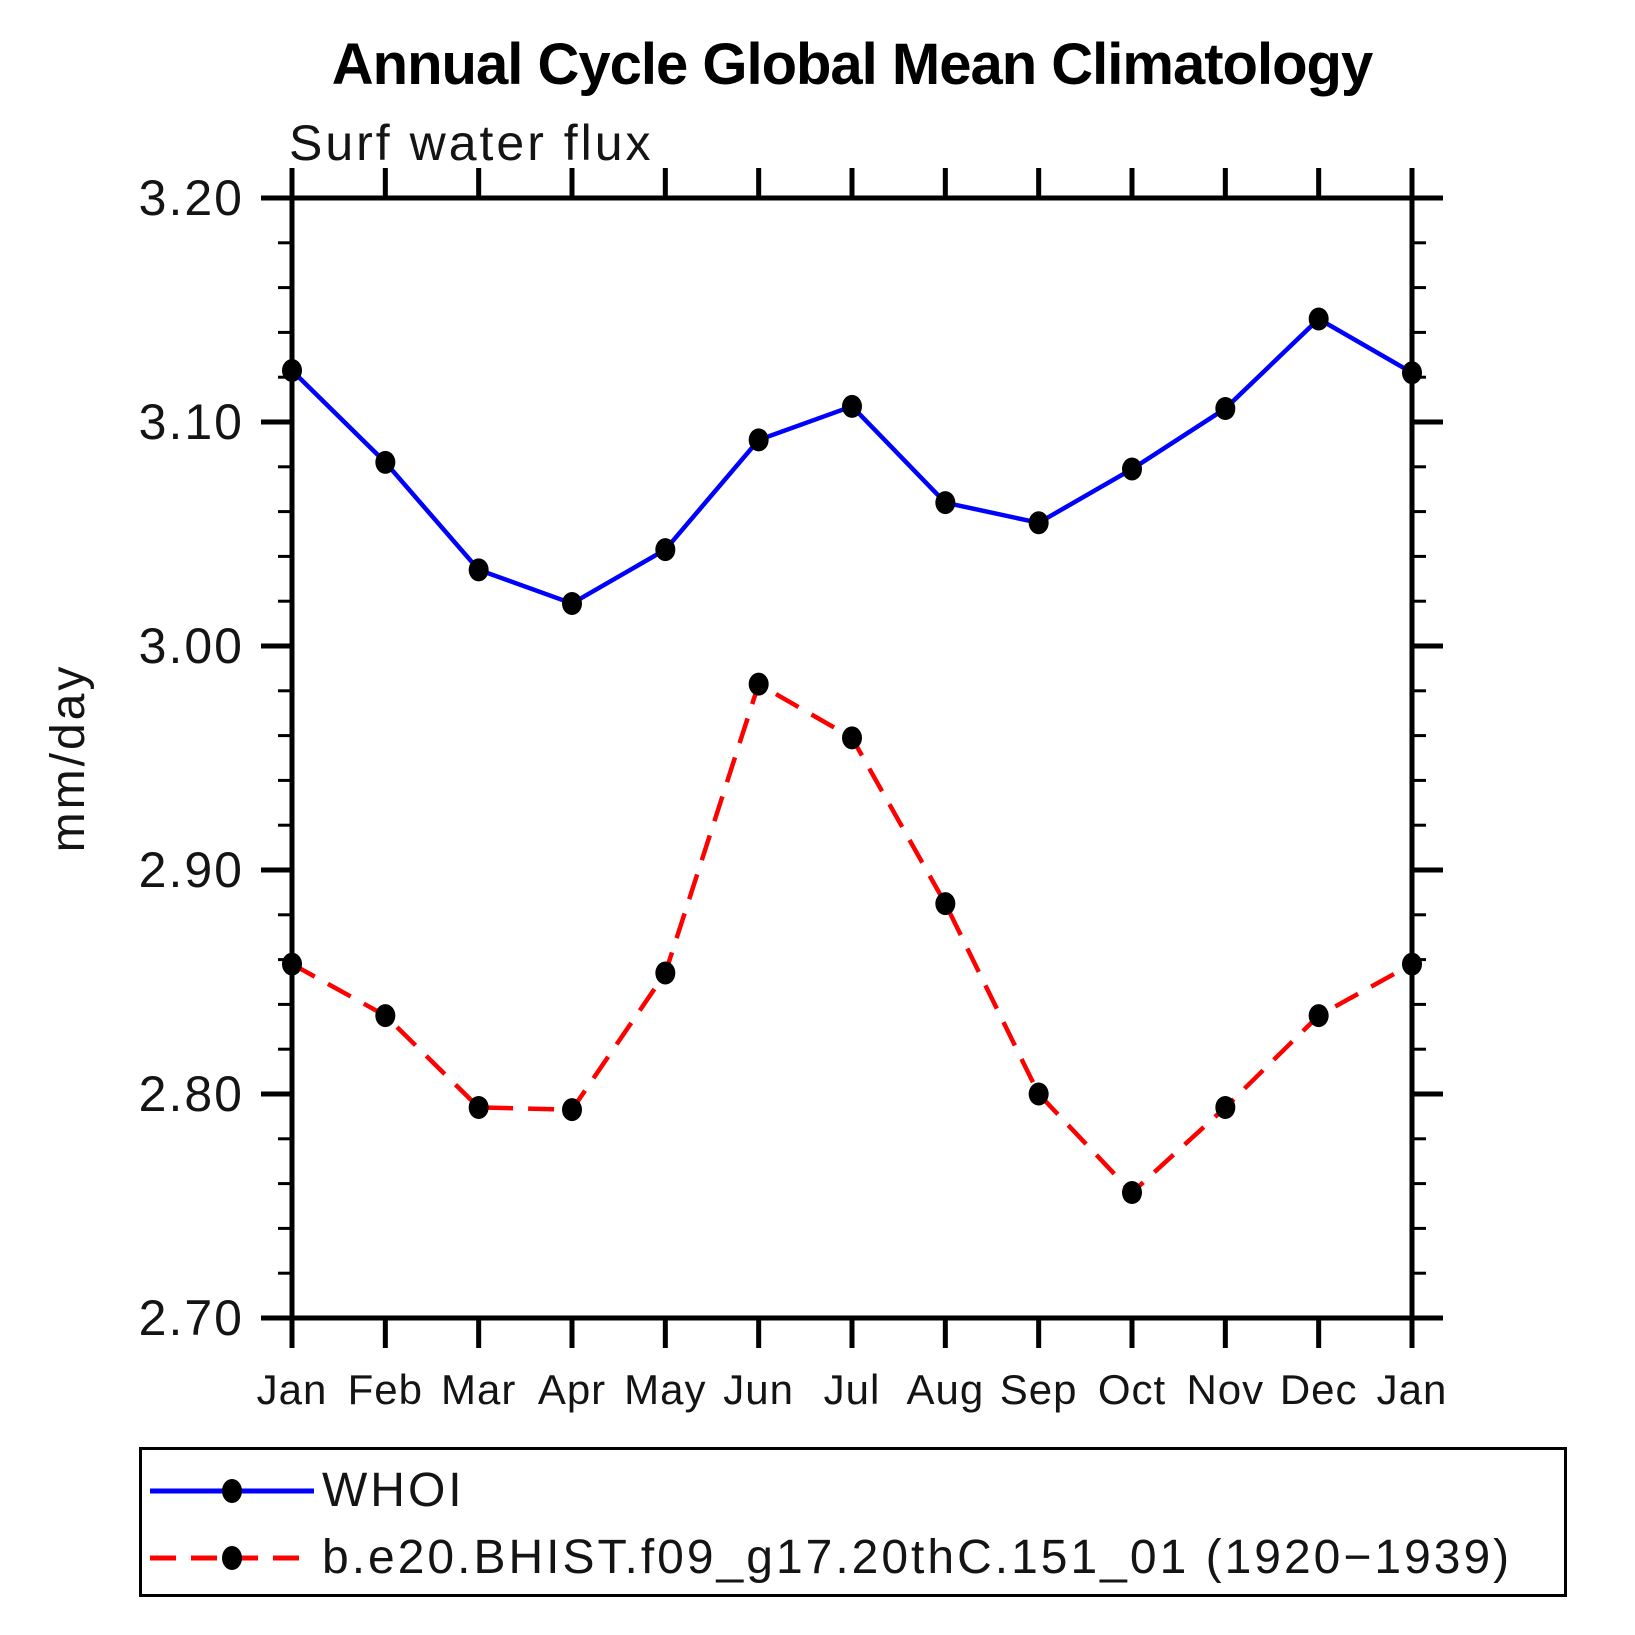 This screenshot has width=1635, height=1635. What do you see at coordinates (852, 64) in the screenshot?
I see `chart-title: Annual Cycle Global Mean Climatology` at bounding box center [852, 64].